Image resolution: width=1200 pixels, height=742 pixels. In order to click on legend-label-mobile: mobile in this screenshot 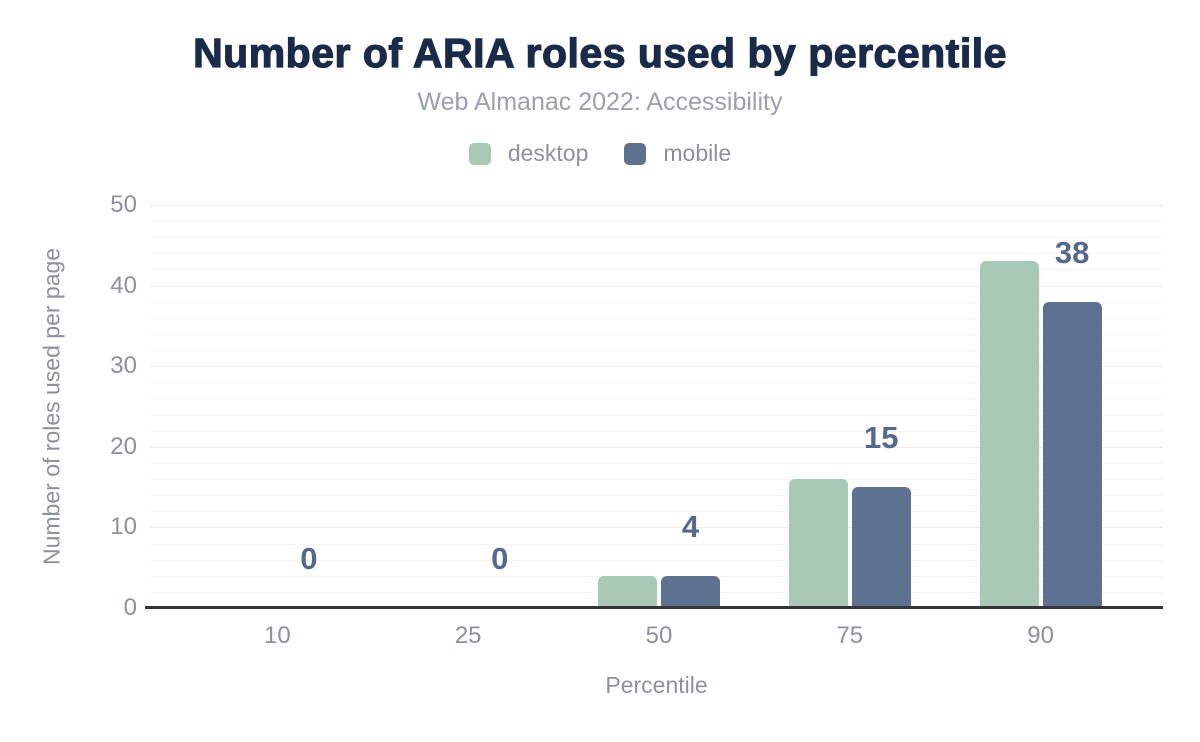, I will do `click(697, 153)`.